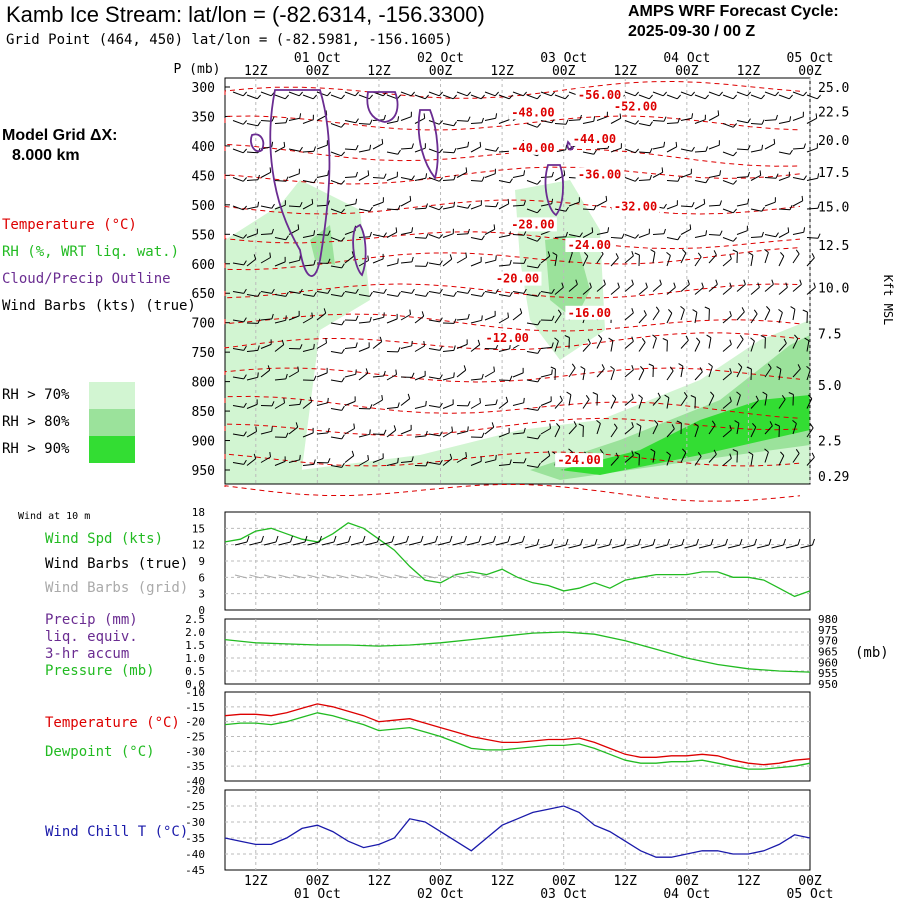 The height and width of the screenshot is (900, 900). I want to click on xsec-y2tick-6: 10.0, so click(833, 288).